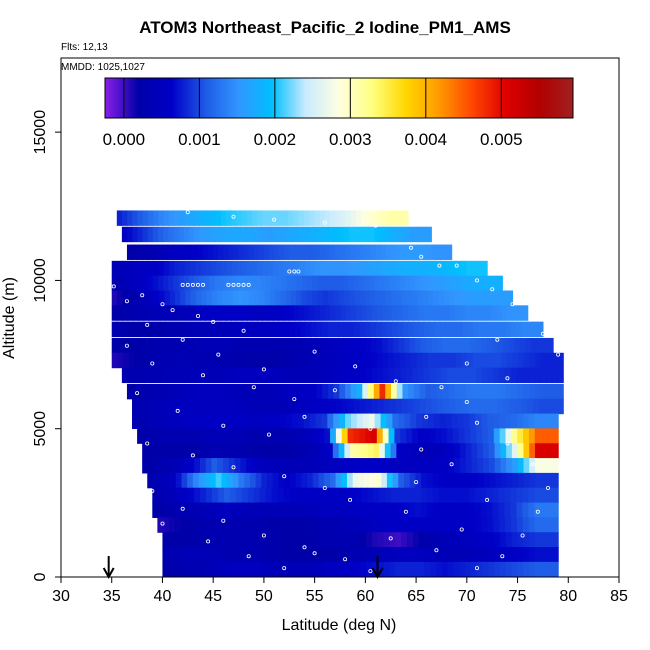 The width and height of the screenshot is (650, 650). Describe the element at coordinates (375, 225) in the screenshot. I see `track-point` at that location.